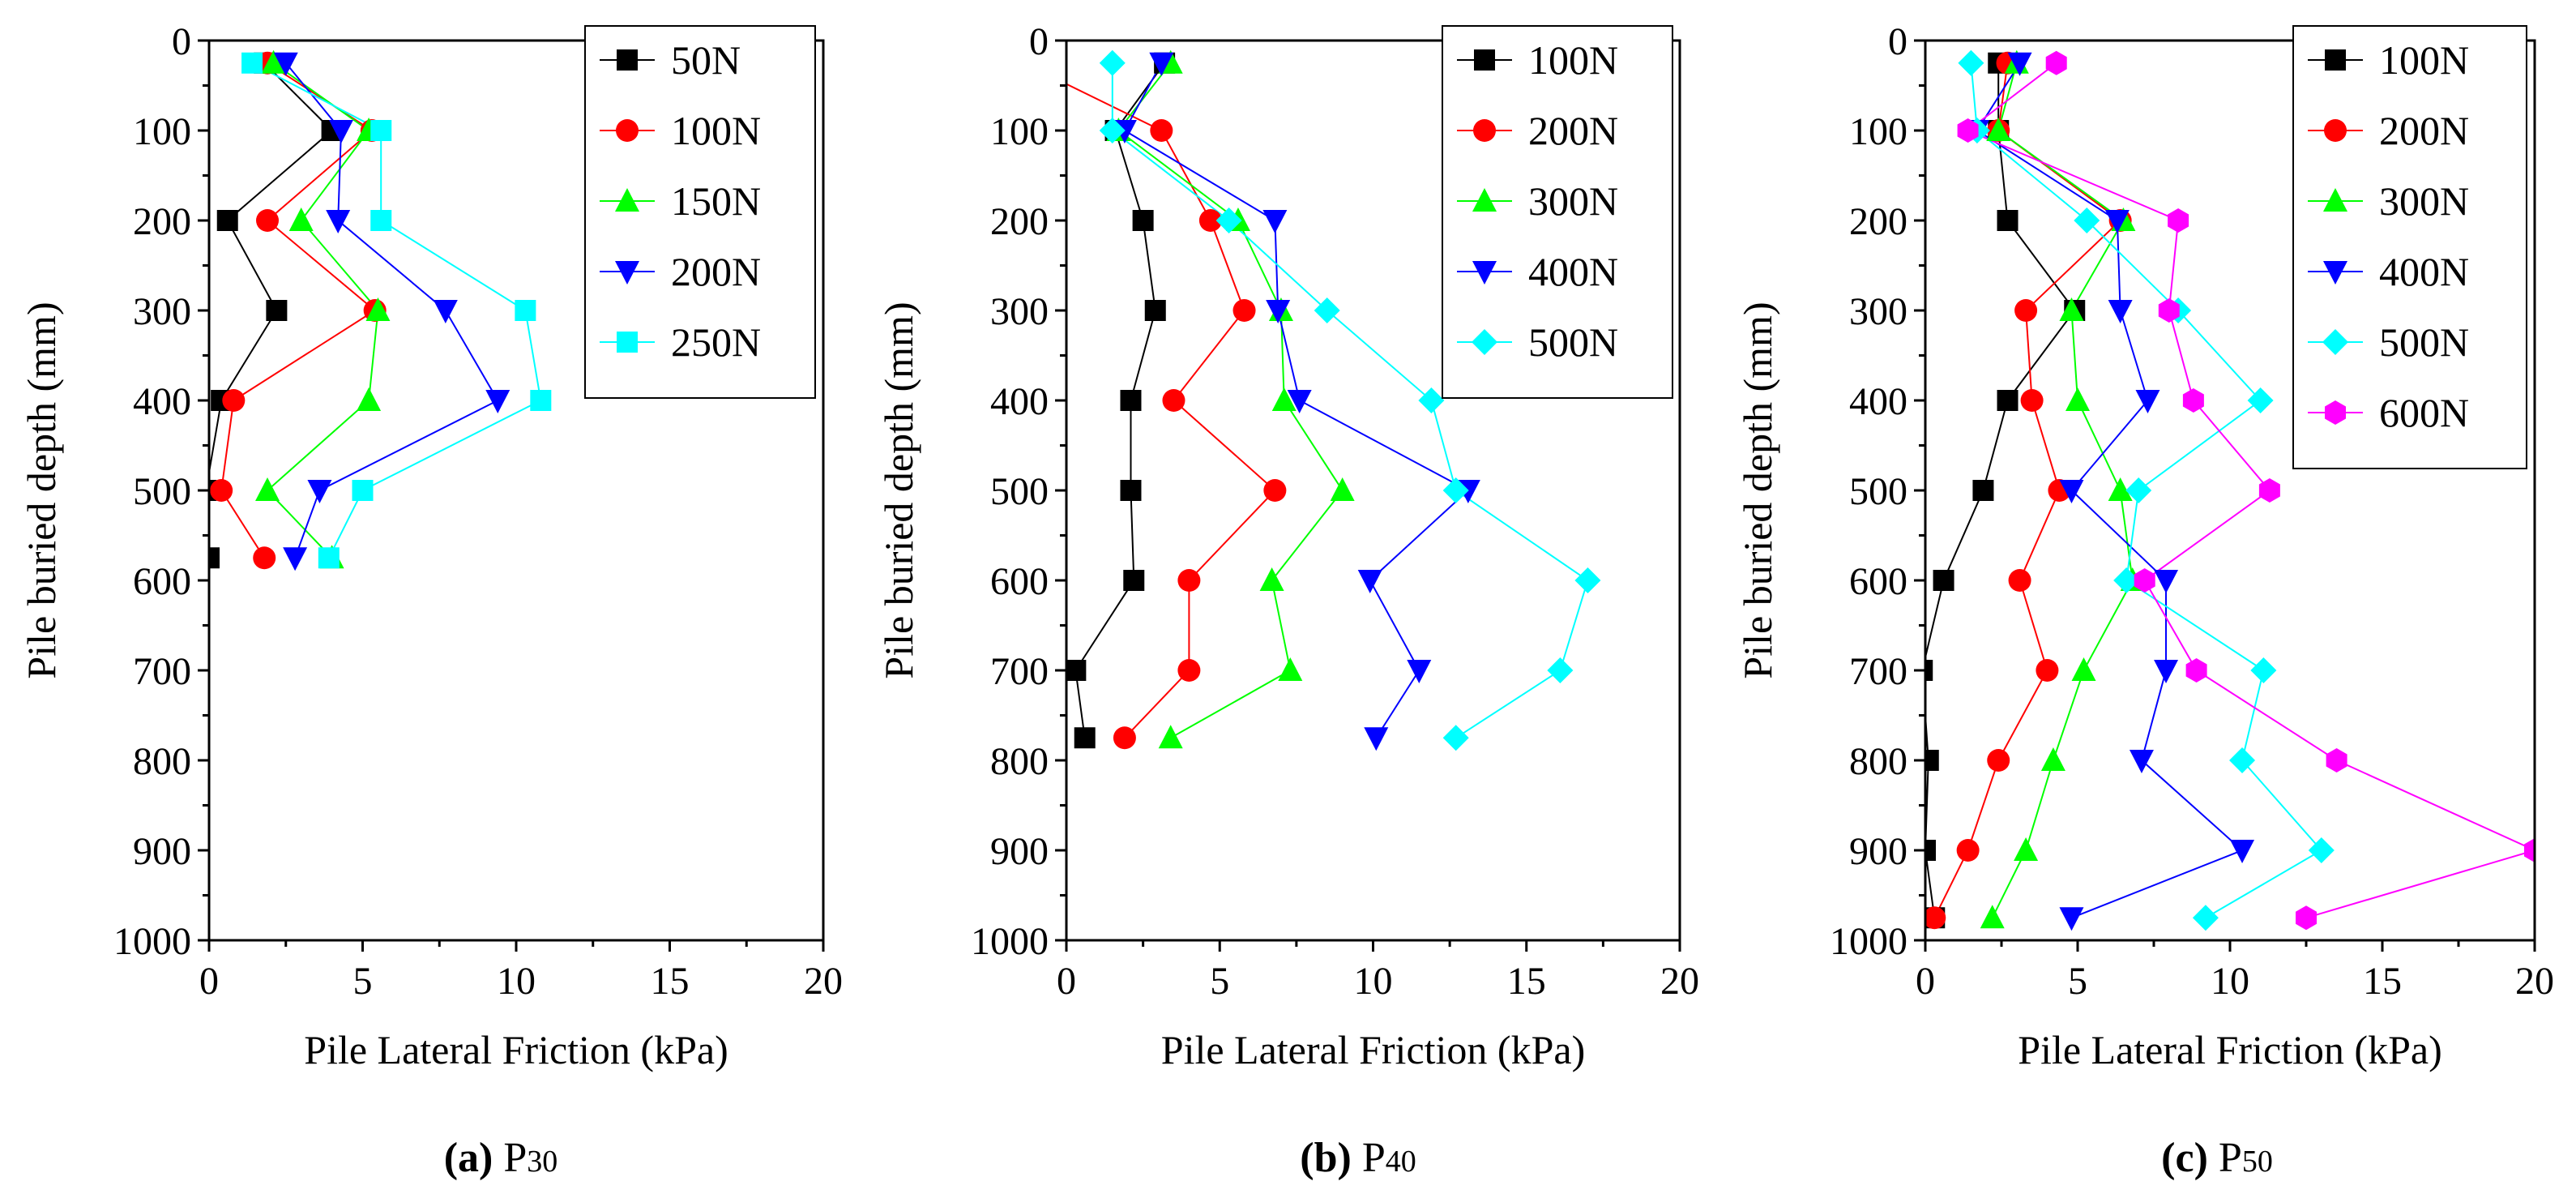  What do you see at coordinates (1373, 1049) in the screenshot?
I see `x-axis-title: Pile Lateral Friction (kPa)` at bounding box center [1373, 1049].